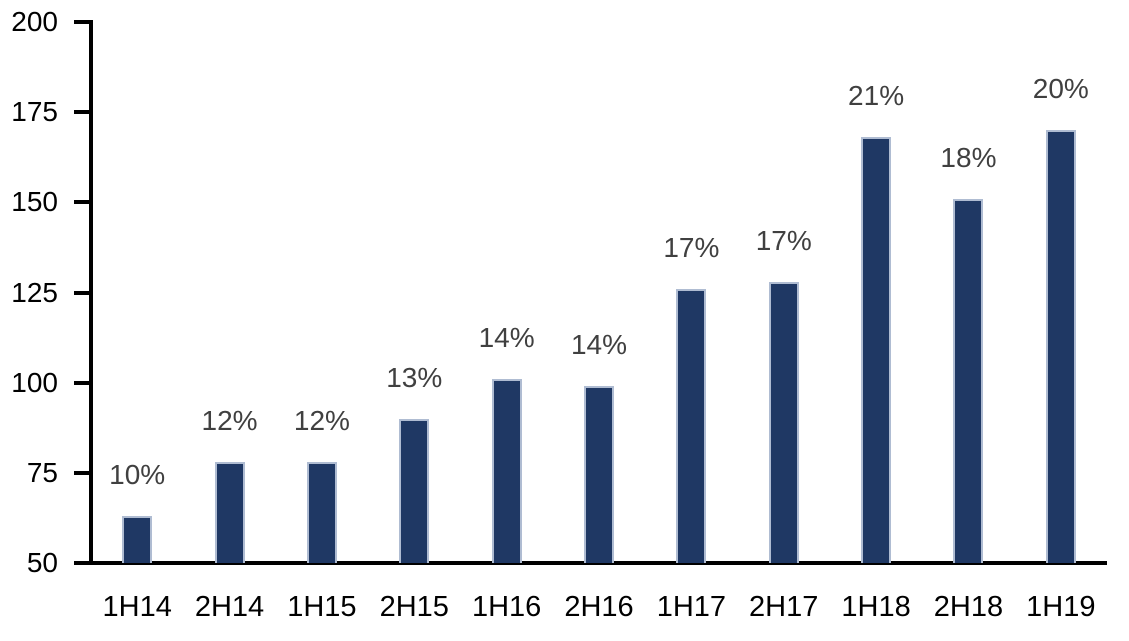 The image size is (1129, 641). Describe the element at coordinates (137, 539) in the screenshot. I see `bar-1H14` at that location.